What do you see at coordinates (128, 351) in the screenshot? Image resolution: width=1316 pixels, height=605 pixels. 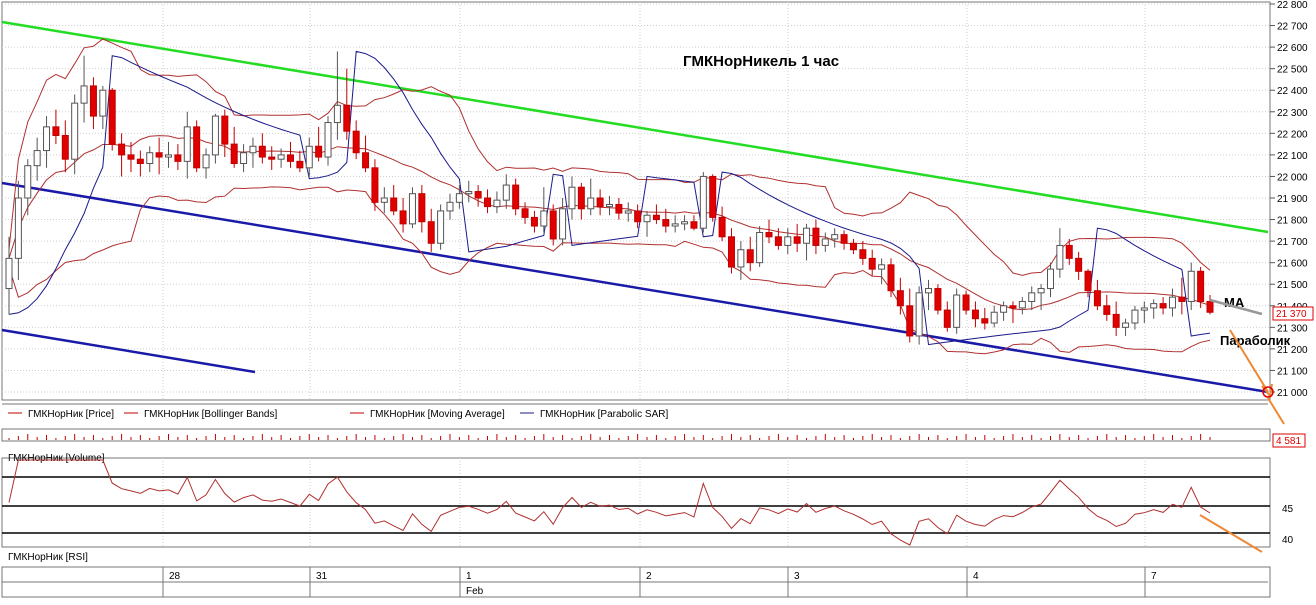 I see `lower-parallel-line` at bounding box center [128, 351].